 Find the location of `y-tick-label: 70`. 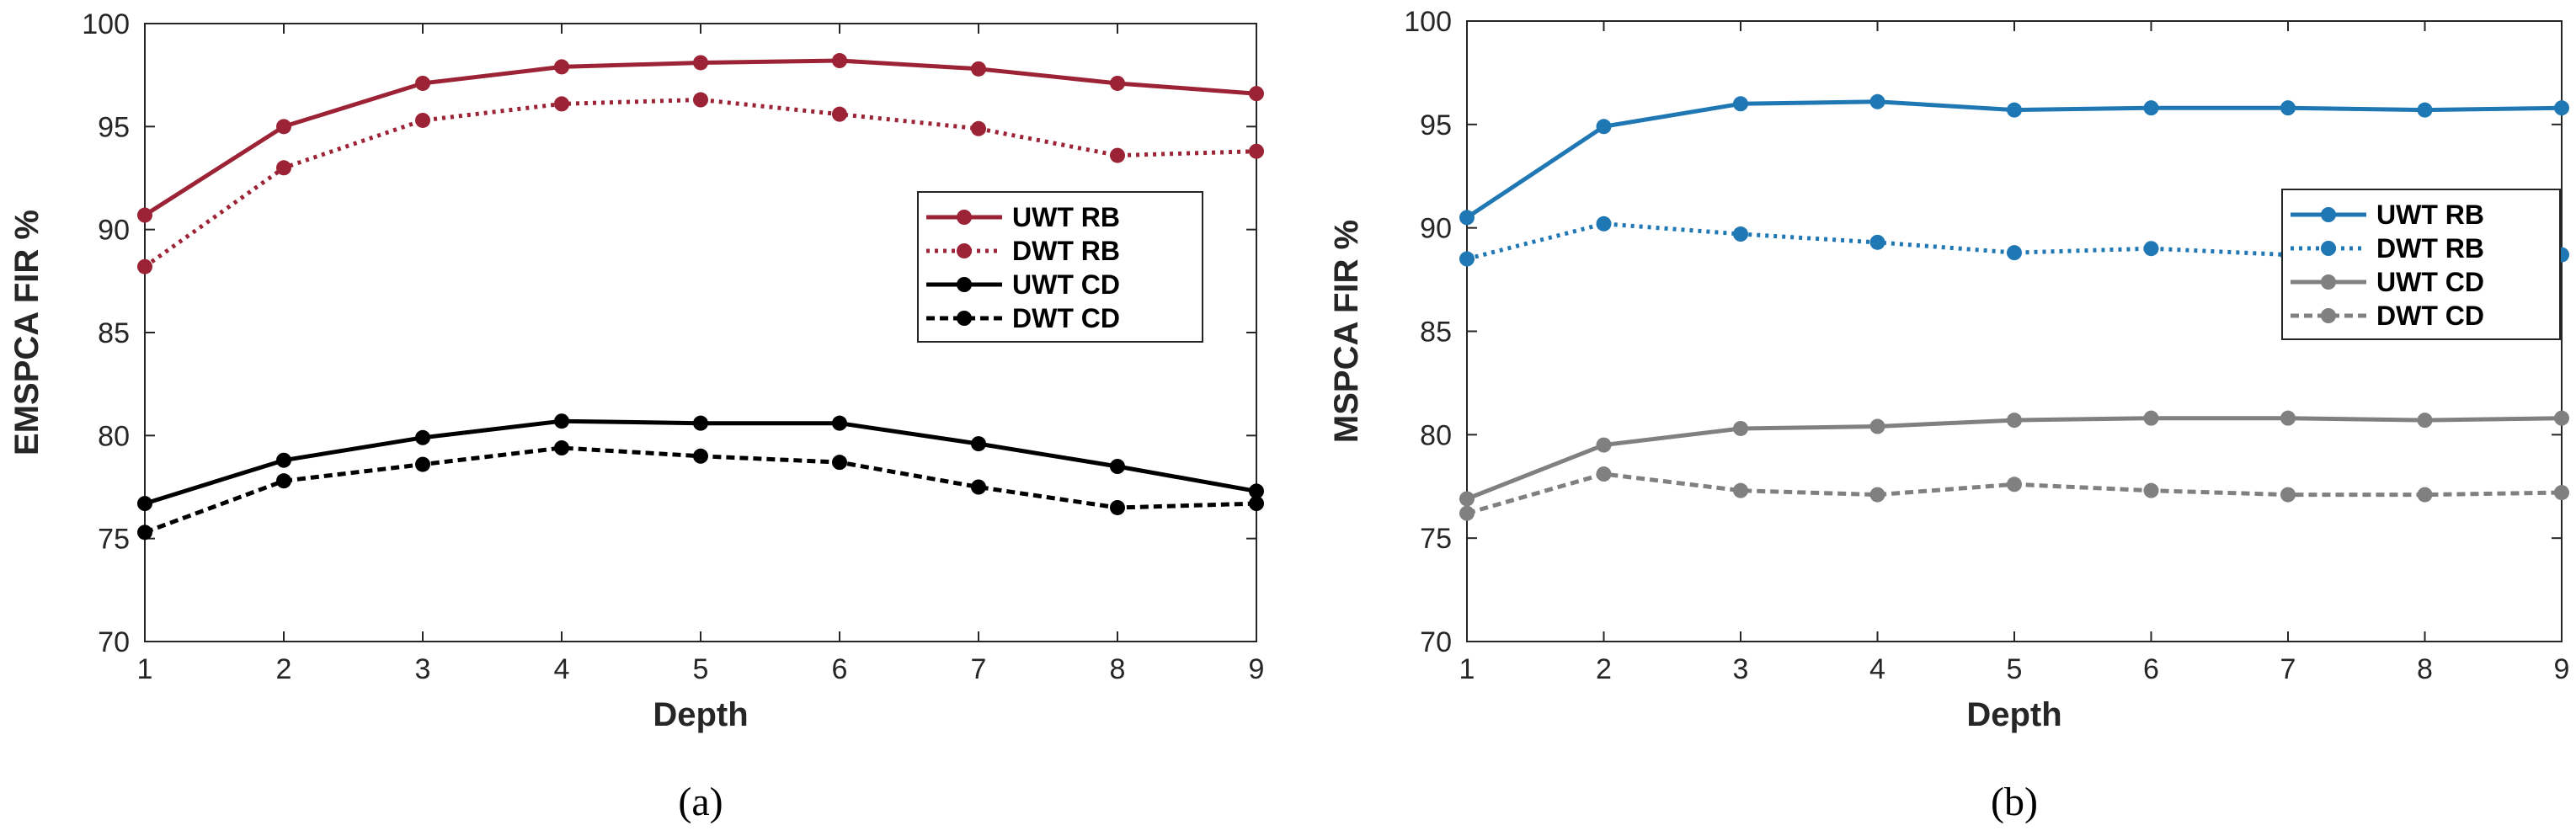

y-tick-label: 70 is located at coordinates (114, 642).